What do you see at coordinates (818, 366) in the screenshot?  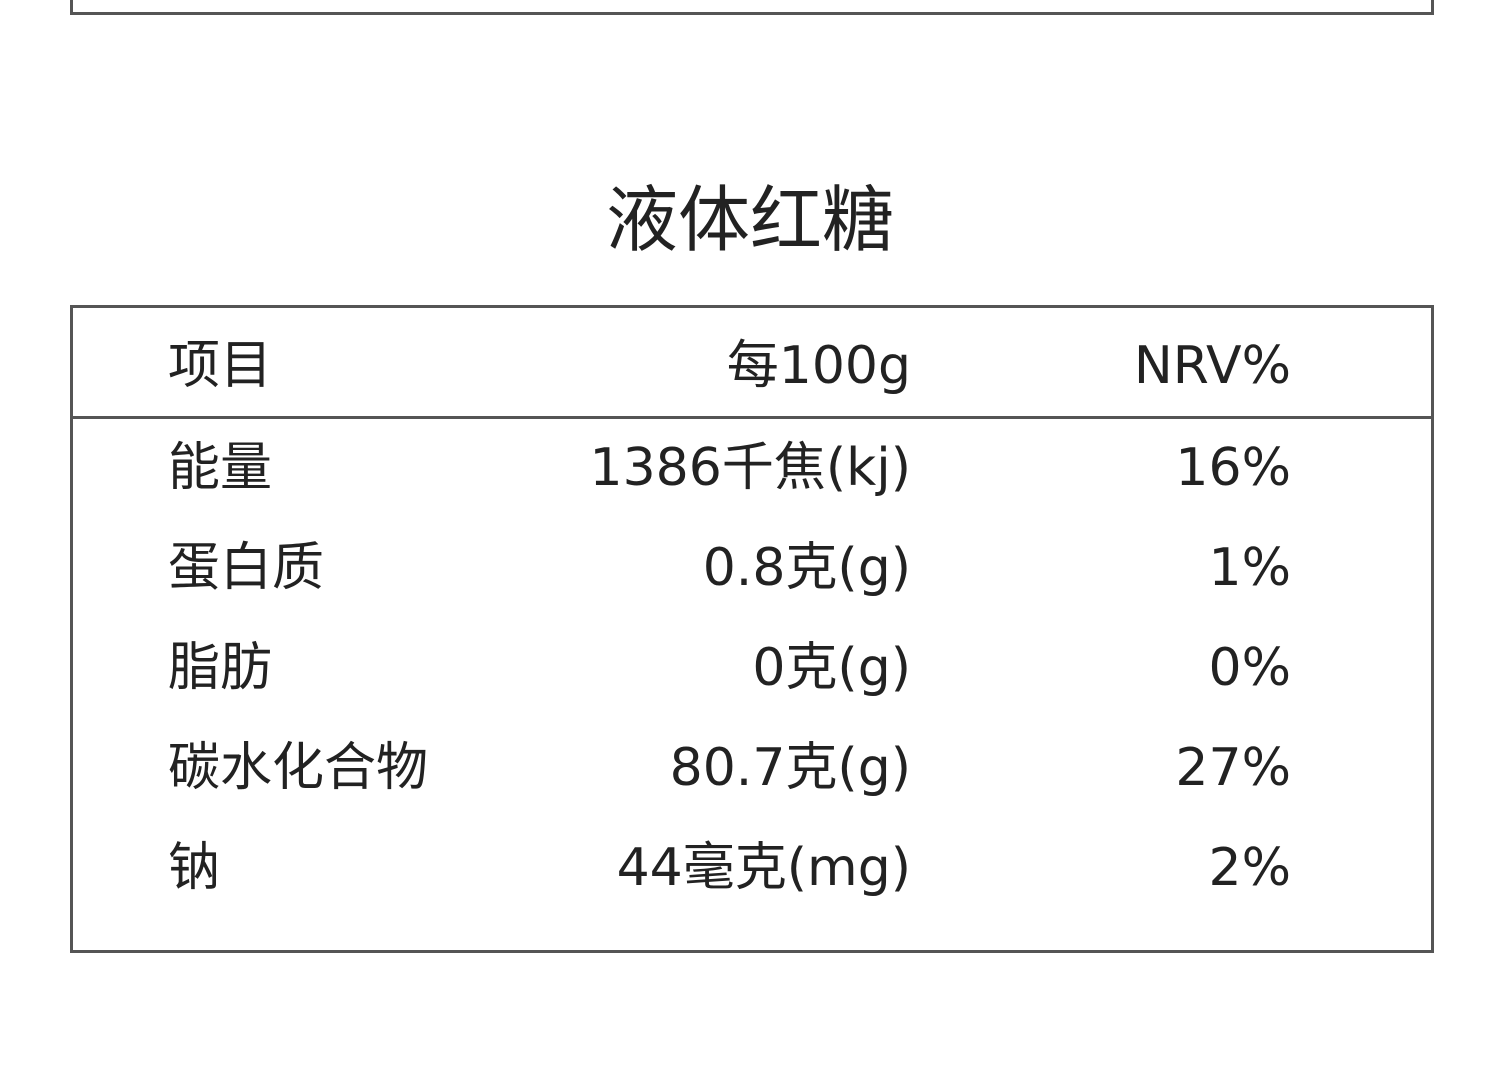 I see `cell: 每100g` at bounding box center [818, 366].